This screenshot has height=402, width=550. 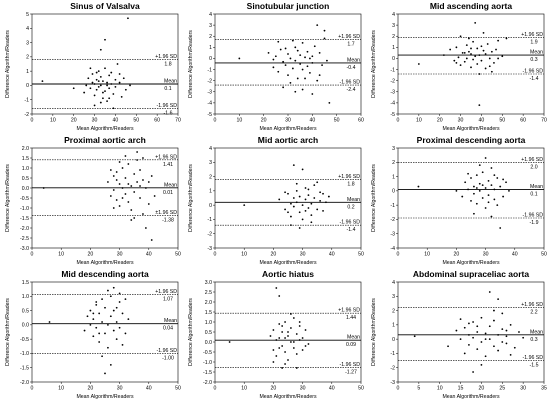 What do you see at coordinates (288, 121) in the screenshot?
I see `x-tick-label: 30` at bounding box center [288, 121].